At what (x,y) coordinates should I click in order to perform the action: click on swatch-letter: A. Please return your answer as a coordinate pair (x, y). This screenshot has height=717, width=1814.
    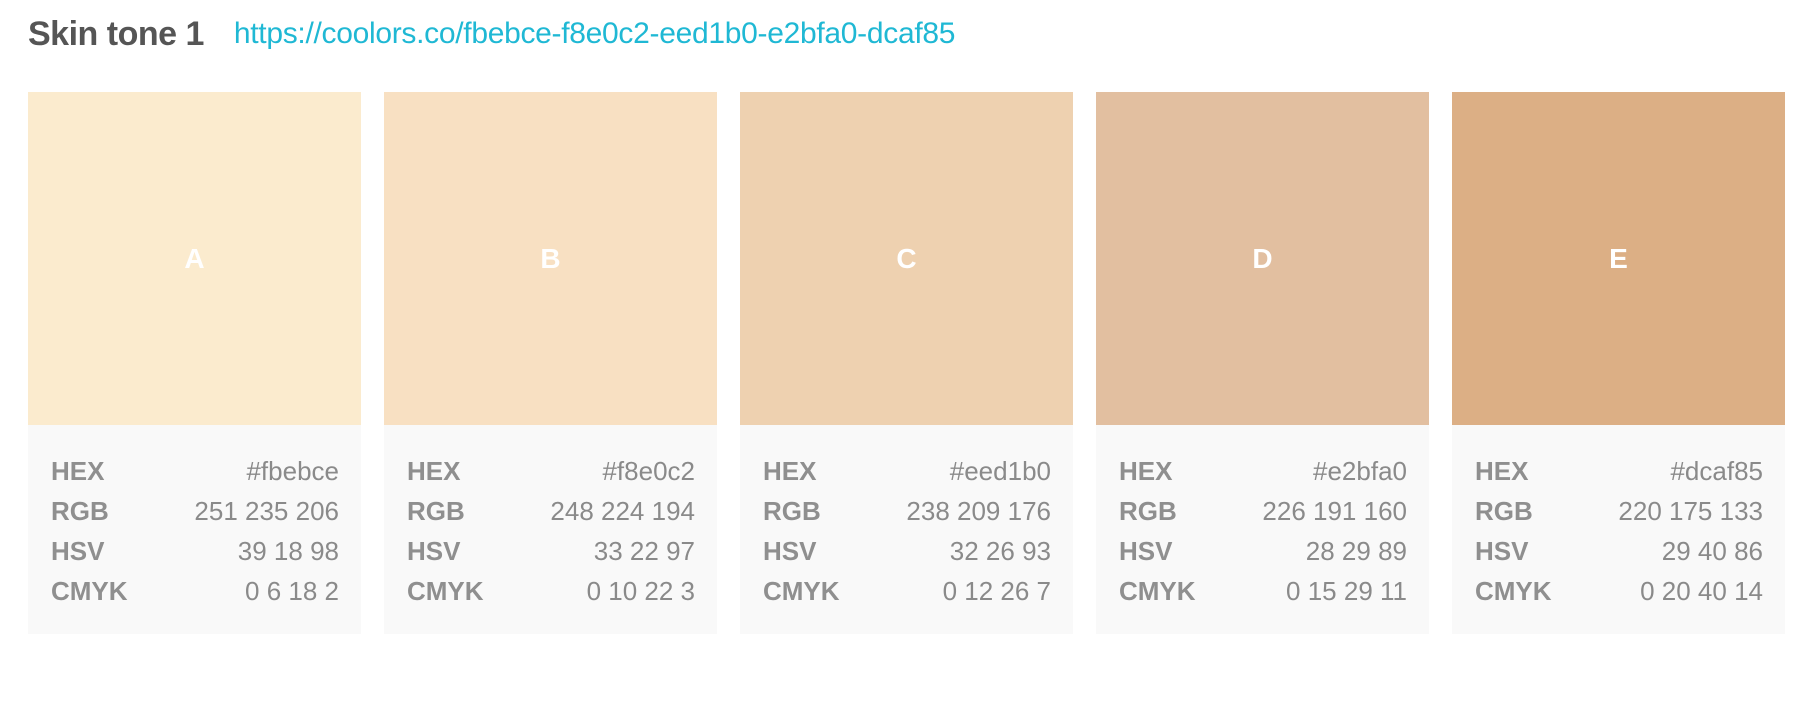
    Looking at the image, I should click on (194, 258).